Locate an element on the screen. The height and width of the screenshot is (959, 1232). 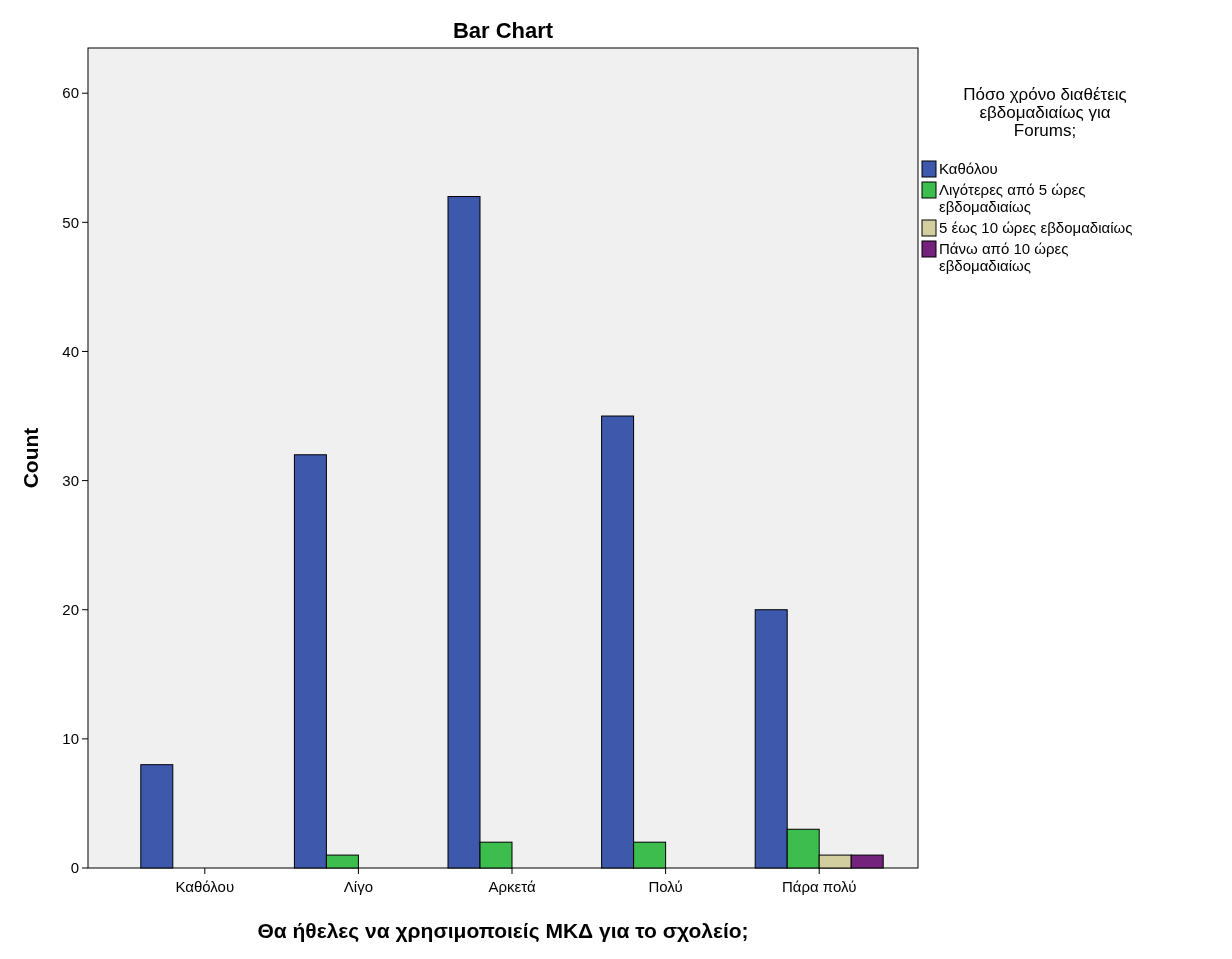
y-tick-label: 20 is located at coordinates (70, 609).